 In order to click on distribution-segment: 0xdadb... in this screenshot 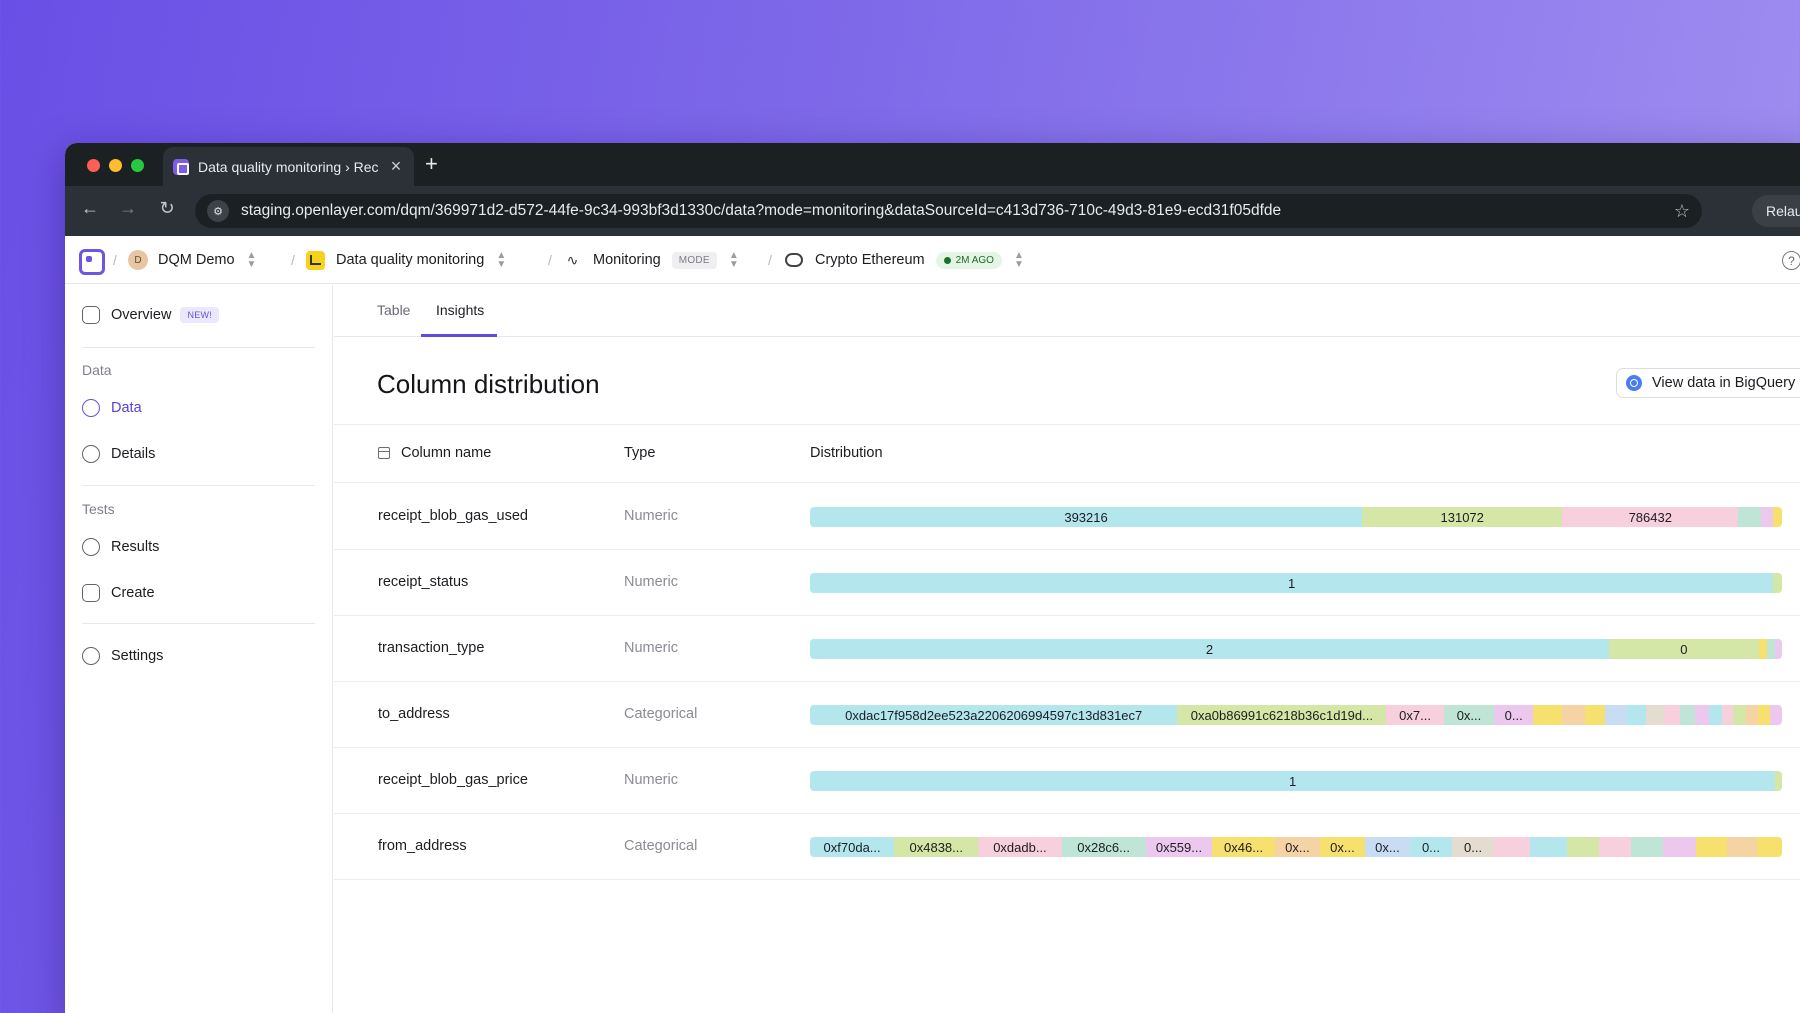, I will do `click(1020, 847)`.